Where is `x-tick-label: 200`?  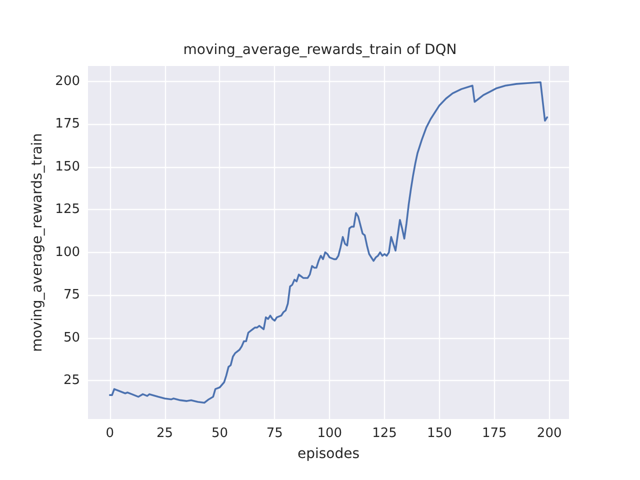 x-tick-label: 200 is located at coordinates (549, 433).